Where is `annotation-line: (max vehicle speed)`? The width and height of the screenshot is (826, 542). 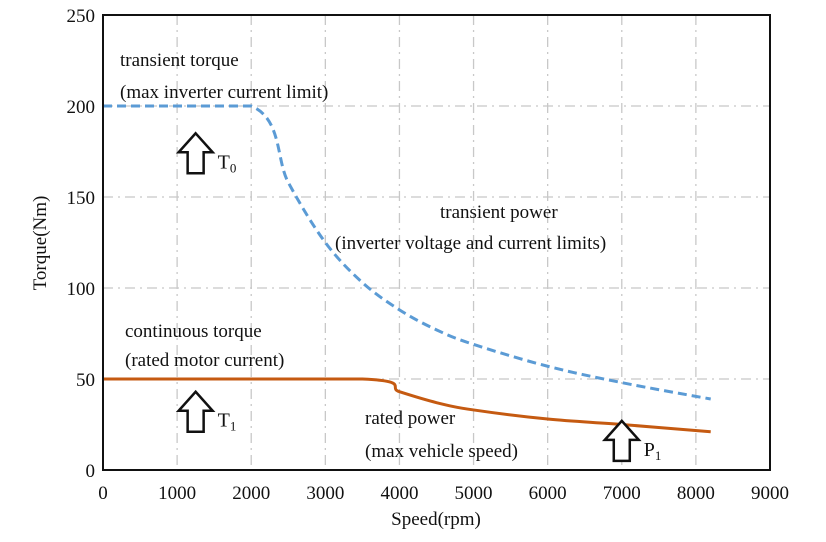
annotation-line: (max vehicle speed) is located at coordinates (441, 451).